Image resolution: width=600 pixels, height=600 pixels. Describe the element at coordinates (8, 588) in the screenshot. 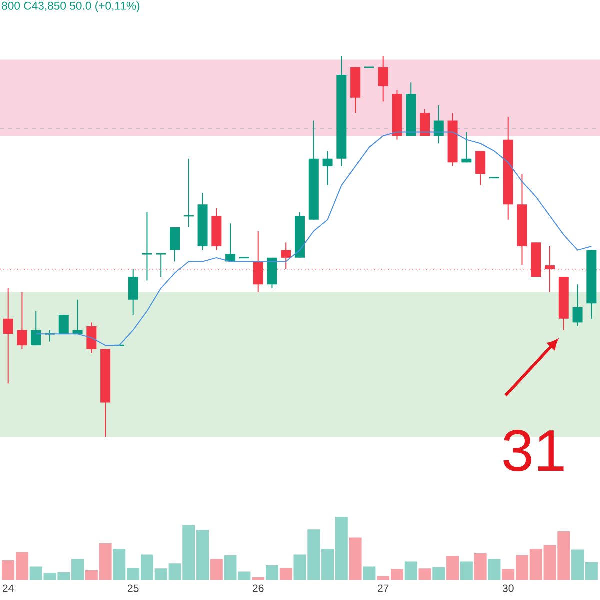

I see `x-tick-label: 24` at that location.